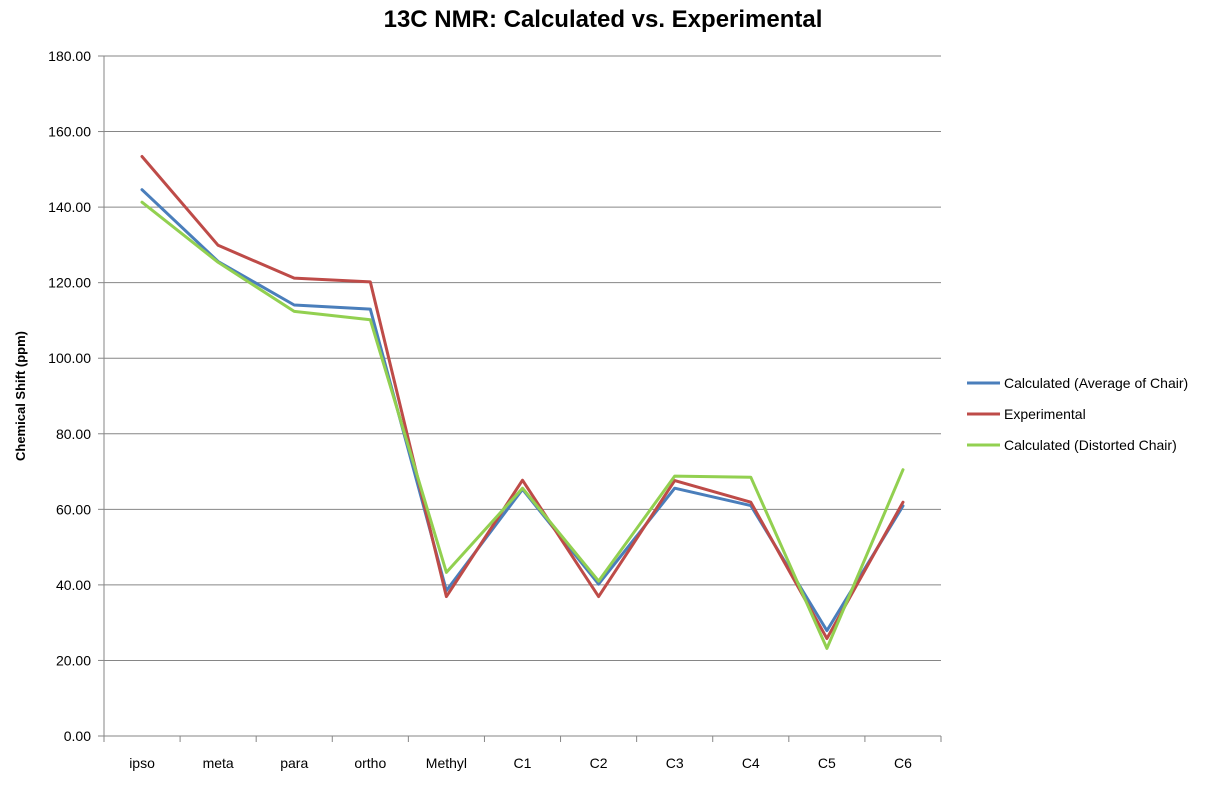 The image size is (1215, 792). I want to click on legend-item: Calculated (Distorted Chair), so click(1072, 445).